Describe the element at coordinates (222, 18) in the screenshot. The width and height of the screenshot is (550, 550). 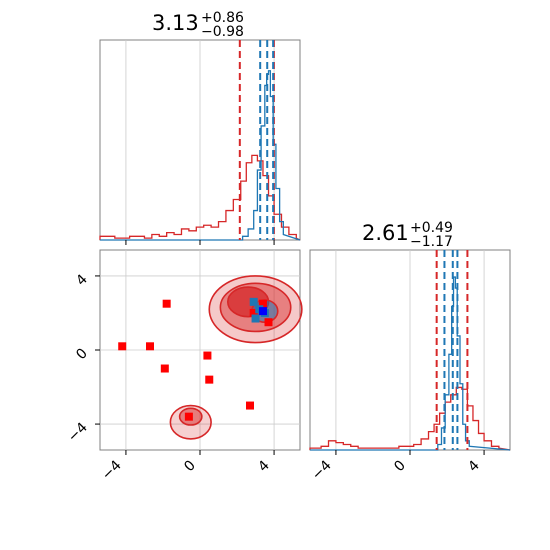
I see `param0-upper-error: +0.86` at that location.